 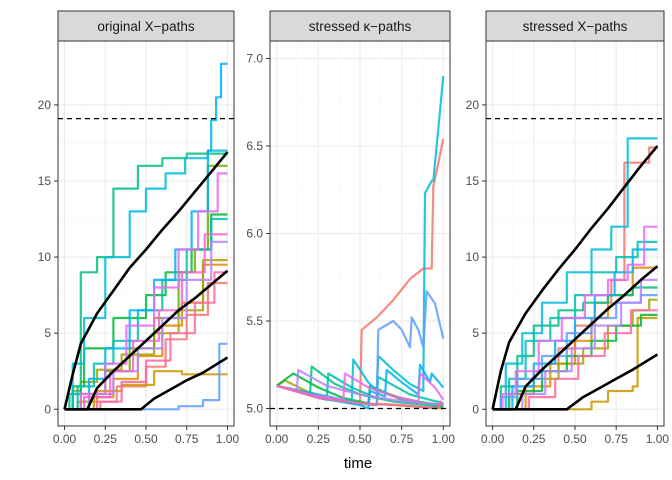 I want to click on y-tick-label: 5.5, so click(x=254, y=321).